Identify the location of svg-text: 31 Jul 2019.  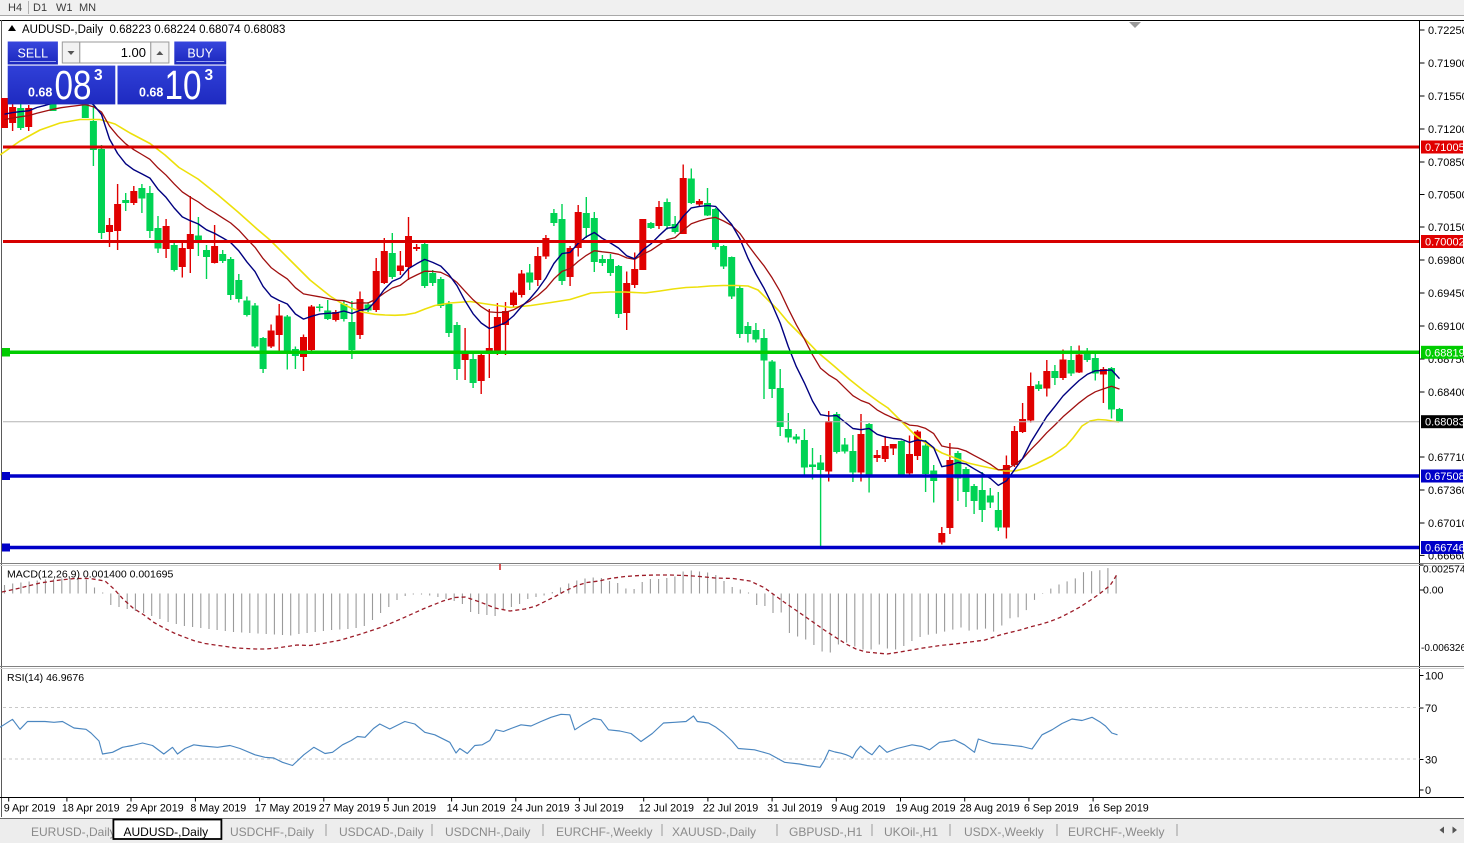
(794, 809).